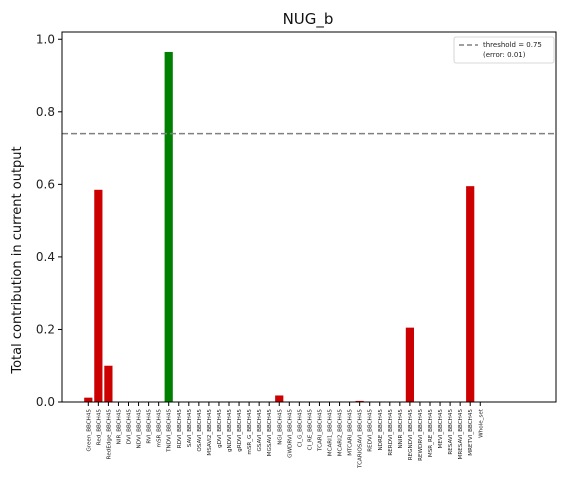 The height and width of the screenshot is (495, 570). What do you see at coordinates (45, 39) in the screenshot?
I see `y-tick-label: 1.0` at bounding box center [45, 39].